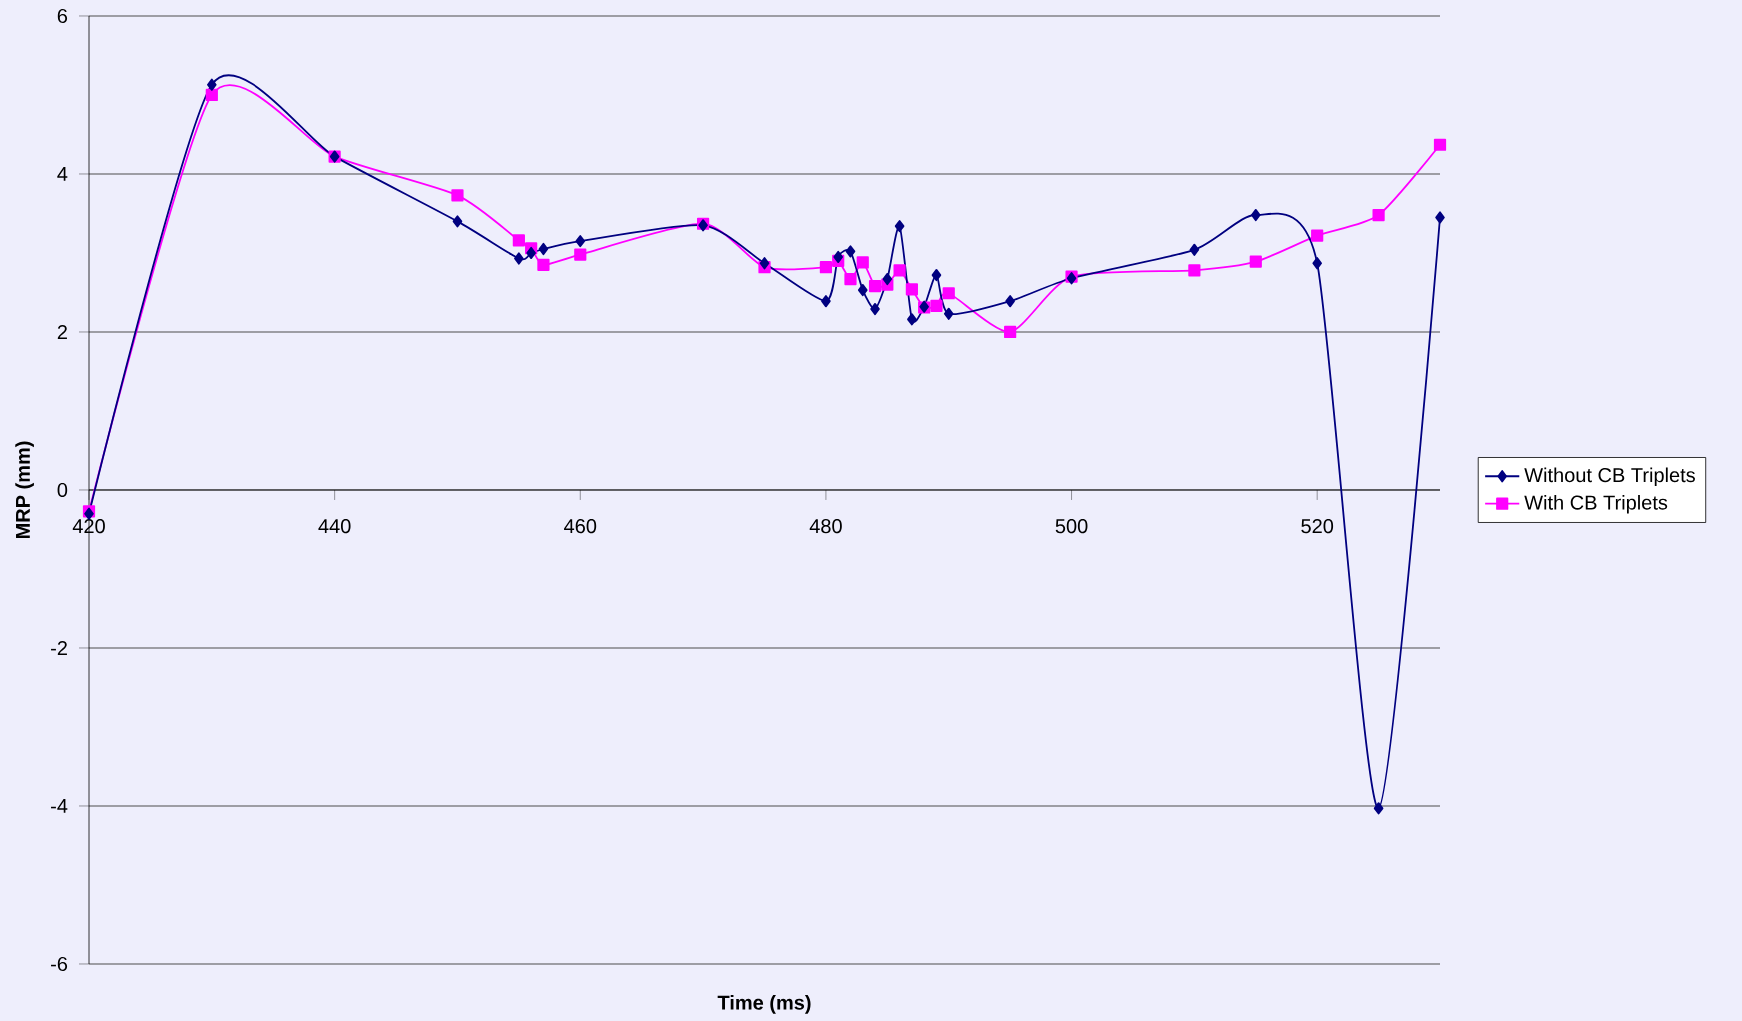 This screenshot has width=1742, height=1021. Describe the element at coordinates (62, 332) in the screenshot. I see `y-tick-label: 2` at that location.